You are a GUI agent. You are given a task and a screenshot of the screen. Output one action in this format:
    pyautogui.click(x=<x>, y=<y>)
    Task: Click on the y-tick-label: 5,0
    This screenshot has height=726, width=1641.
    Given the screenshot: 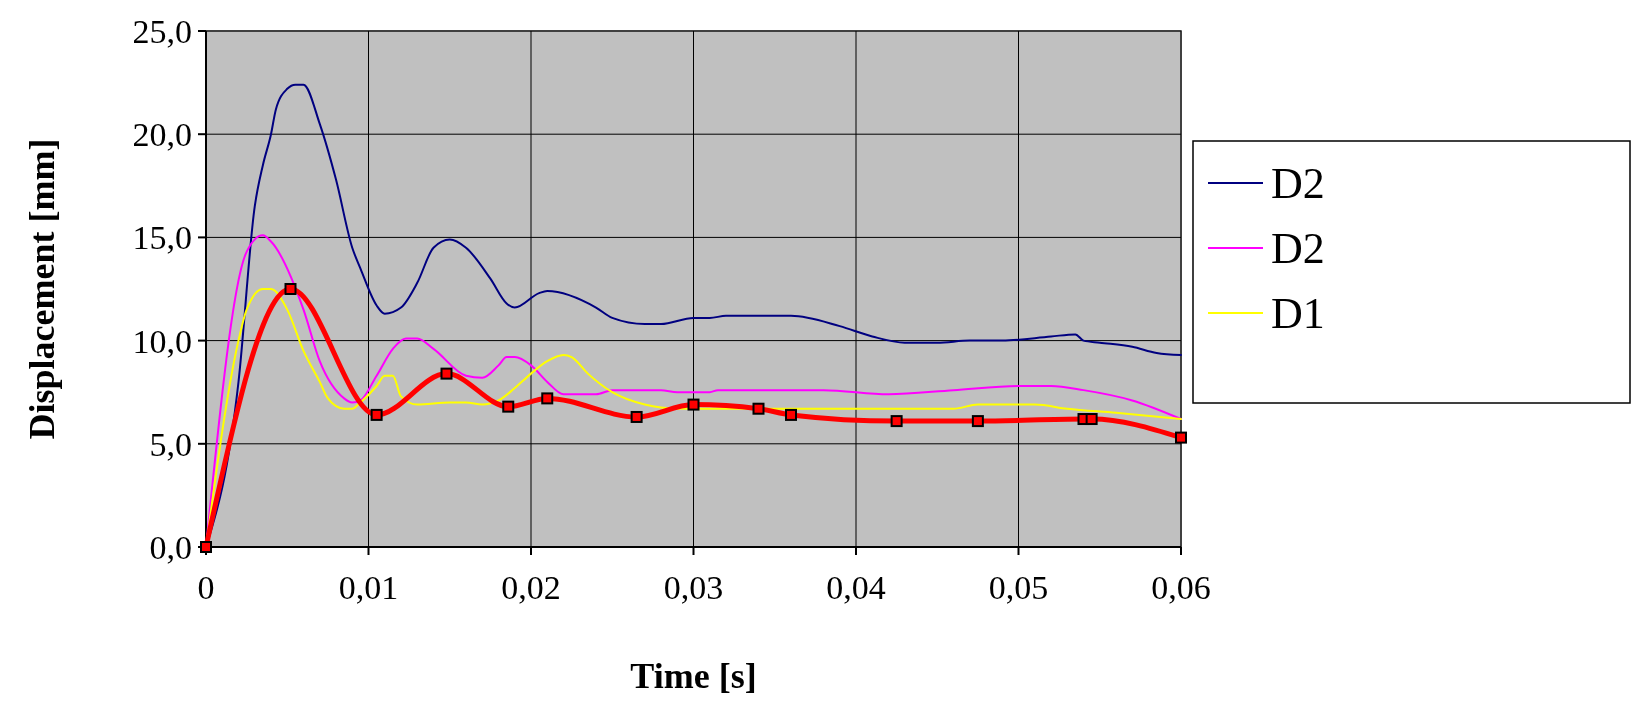 What is the action you would take?
    pyautogui.click(x=170, y=444)
    